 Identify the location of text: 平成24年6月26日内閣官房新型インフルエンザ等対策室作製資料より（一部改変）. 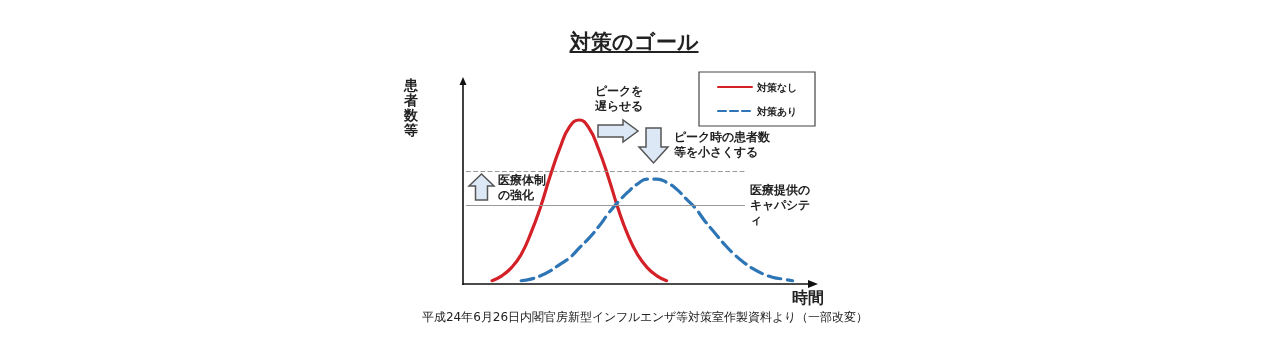
(645, 317).